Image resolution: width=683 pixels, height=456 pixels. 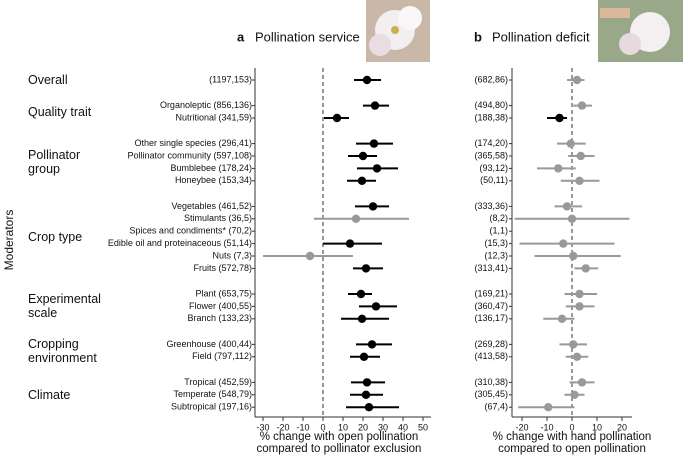 What do you see at coordinates (541, 36) in the screenshot?
I see `panel-title: Pollination deficit` at bounding box center [541, 36].